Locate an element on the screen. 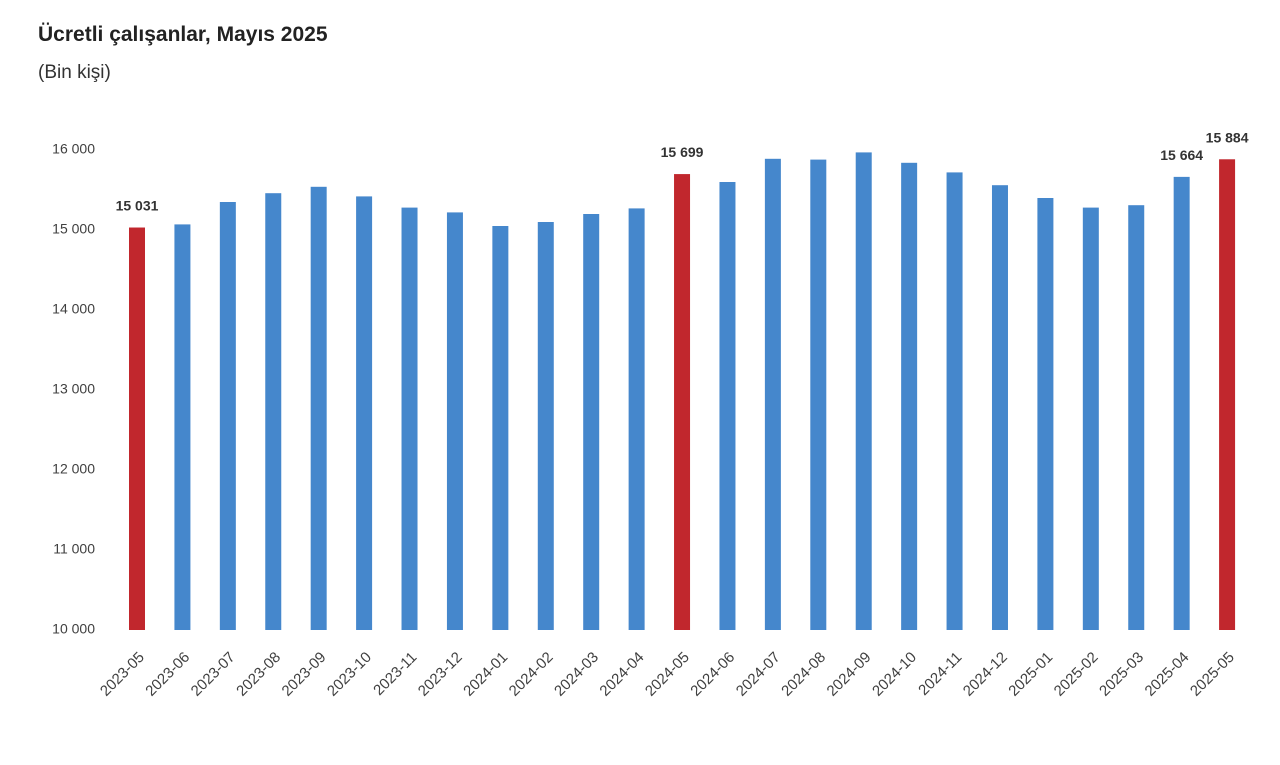 Image resolution: width=1280 pixels, height=765 pixels. x-tick-label: 2024-02 is located at coordinates (531, 674).